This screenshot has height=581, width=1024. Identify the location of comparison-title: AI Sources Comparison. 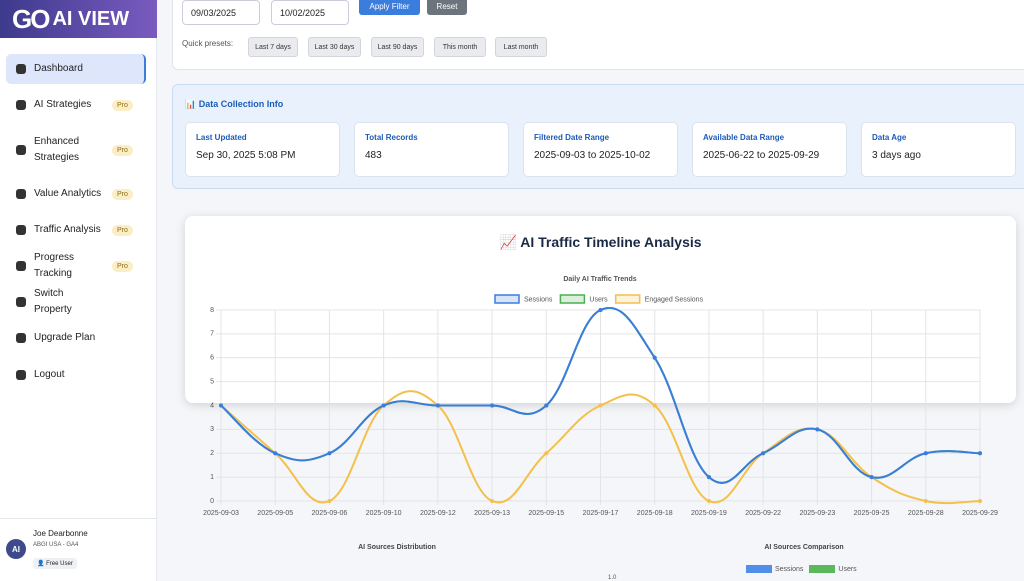
(804, 547).